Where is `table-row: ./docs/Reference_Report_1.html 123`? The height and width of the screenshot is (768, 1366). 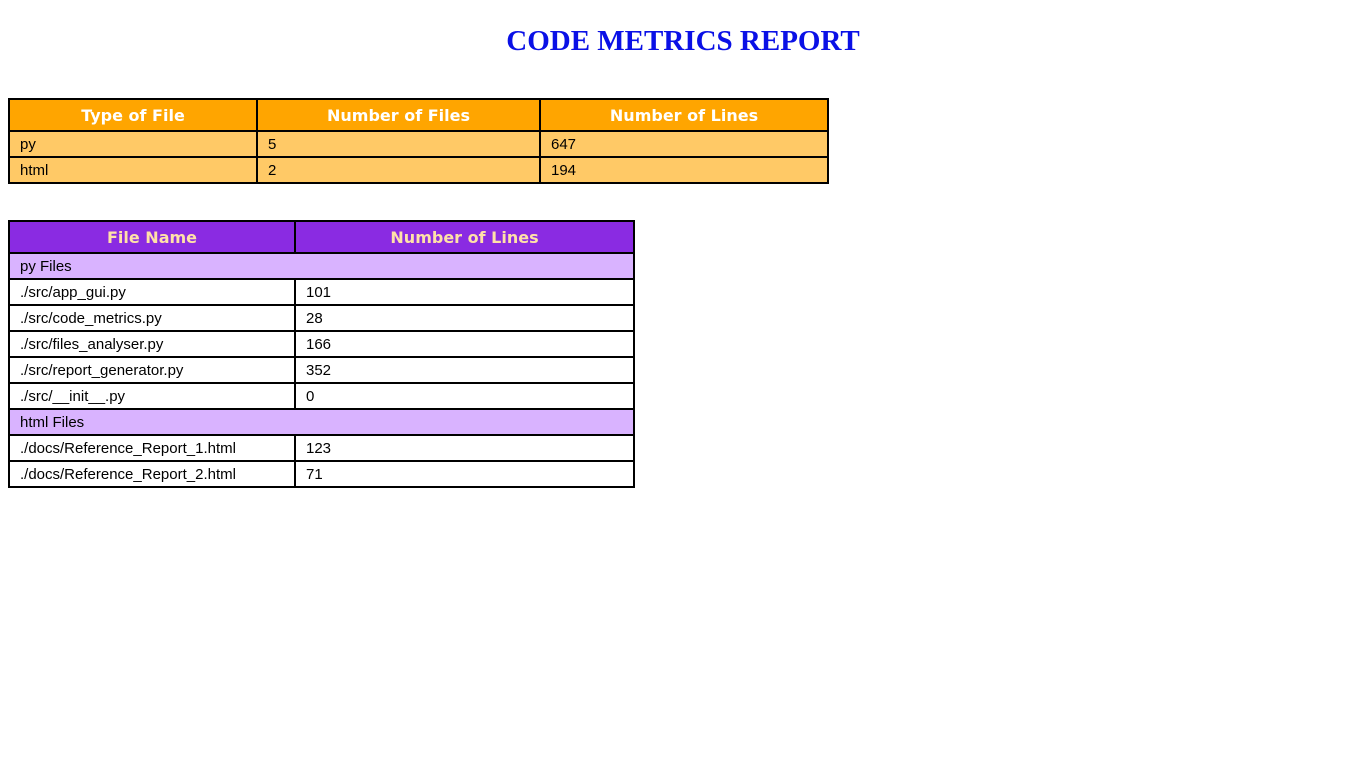
table-row: ./docs/Reference_Report_1.html 123 is located at coordinates (321, 448).